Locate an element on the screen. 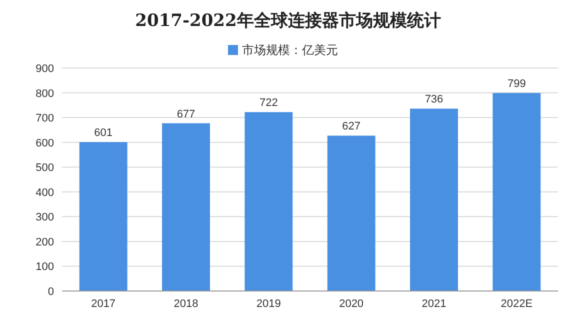 This screenshot has width=576, height=329. x-tick-label: 2020 is located at coordinates (351, 304).